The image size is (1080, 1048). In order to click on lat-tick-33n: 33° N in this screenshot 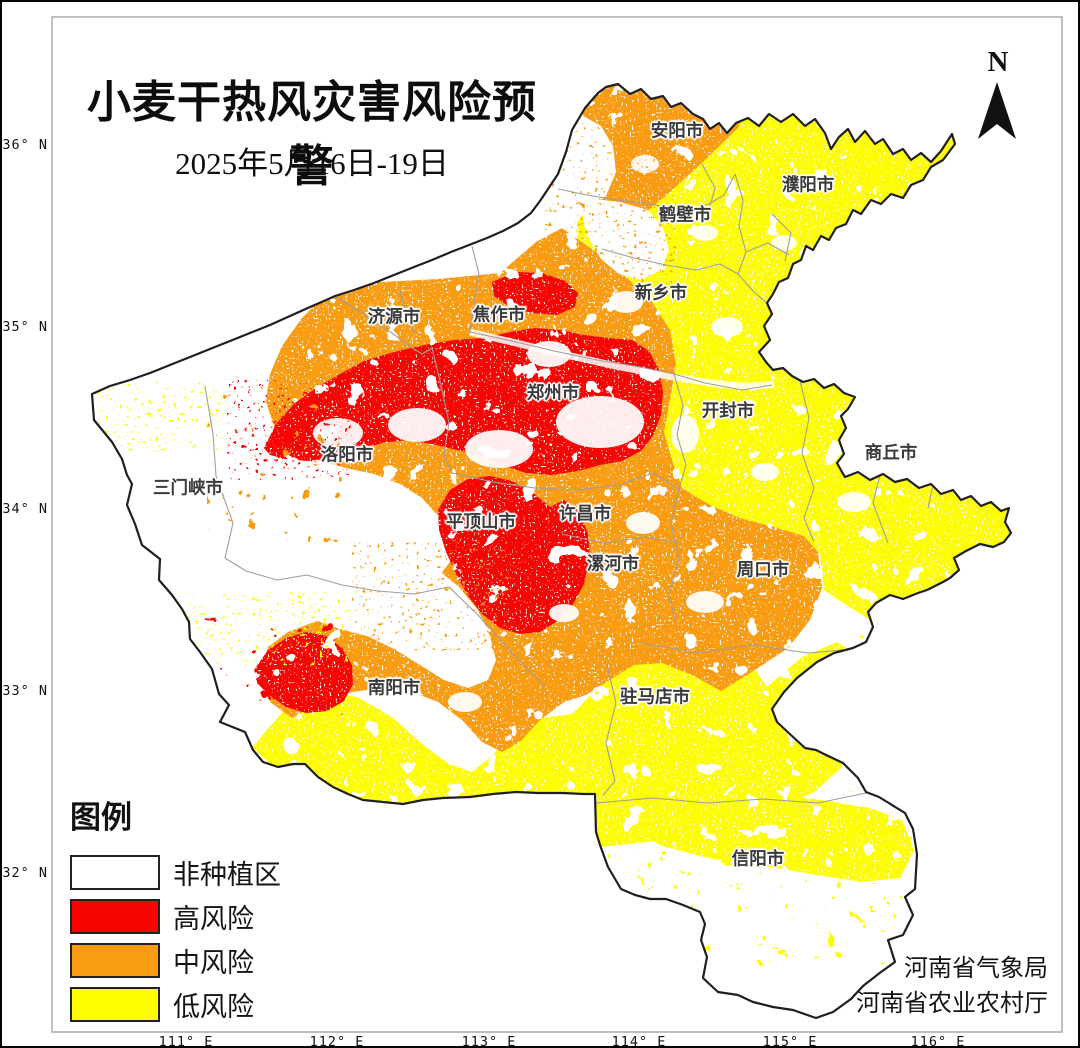, I will do `click(25, 691)`.